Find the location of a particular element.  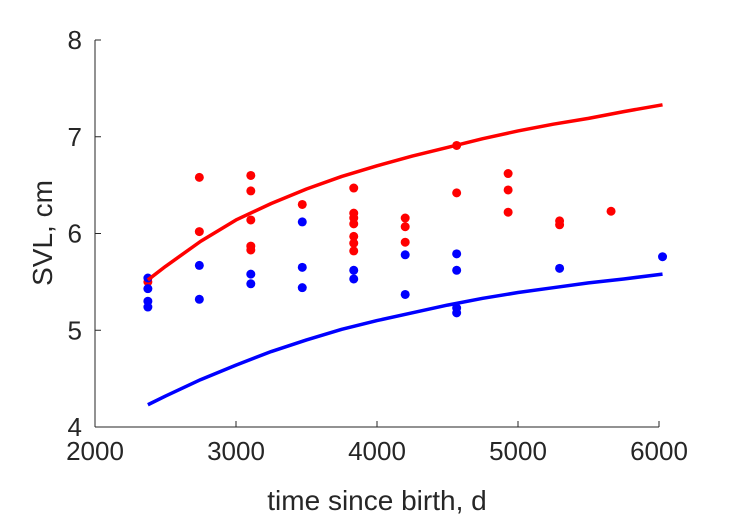

x-tick-label: 6000 is located at coordinates (659, 451).